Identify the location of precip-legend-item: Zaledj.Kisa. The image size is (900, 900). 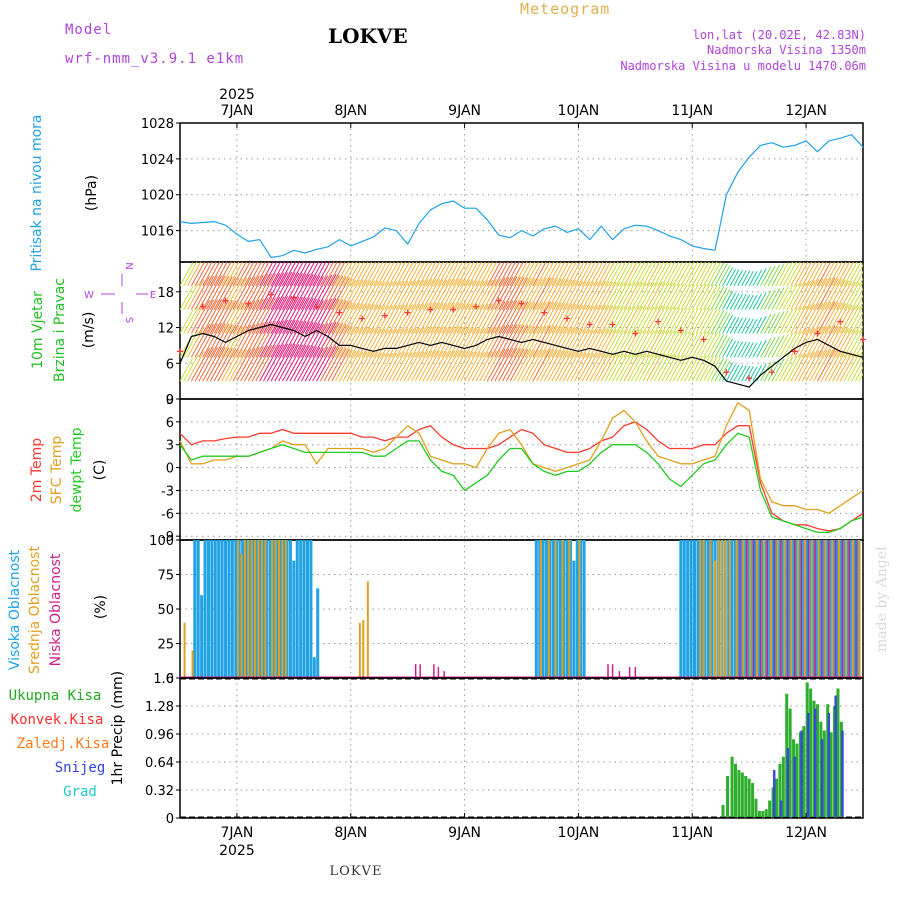
(63, 744).